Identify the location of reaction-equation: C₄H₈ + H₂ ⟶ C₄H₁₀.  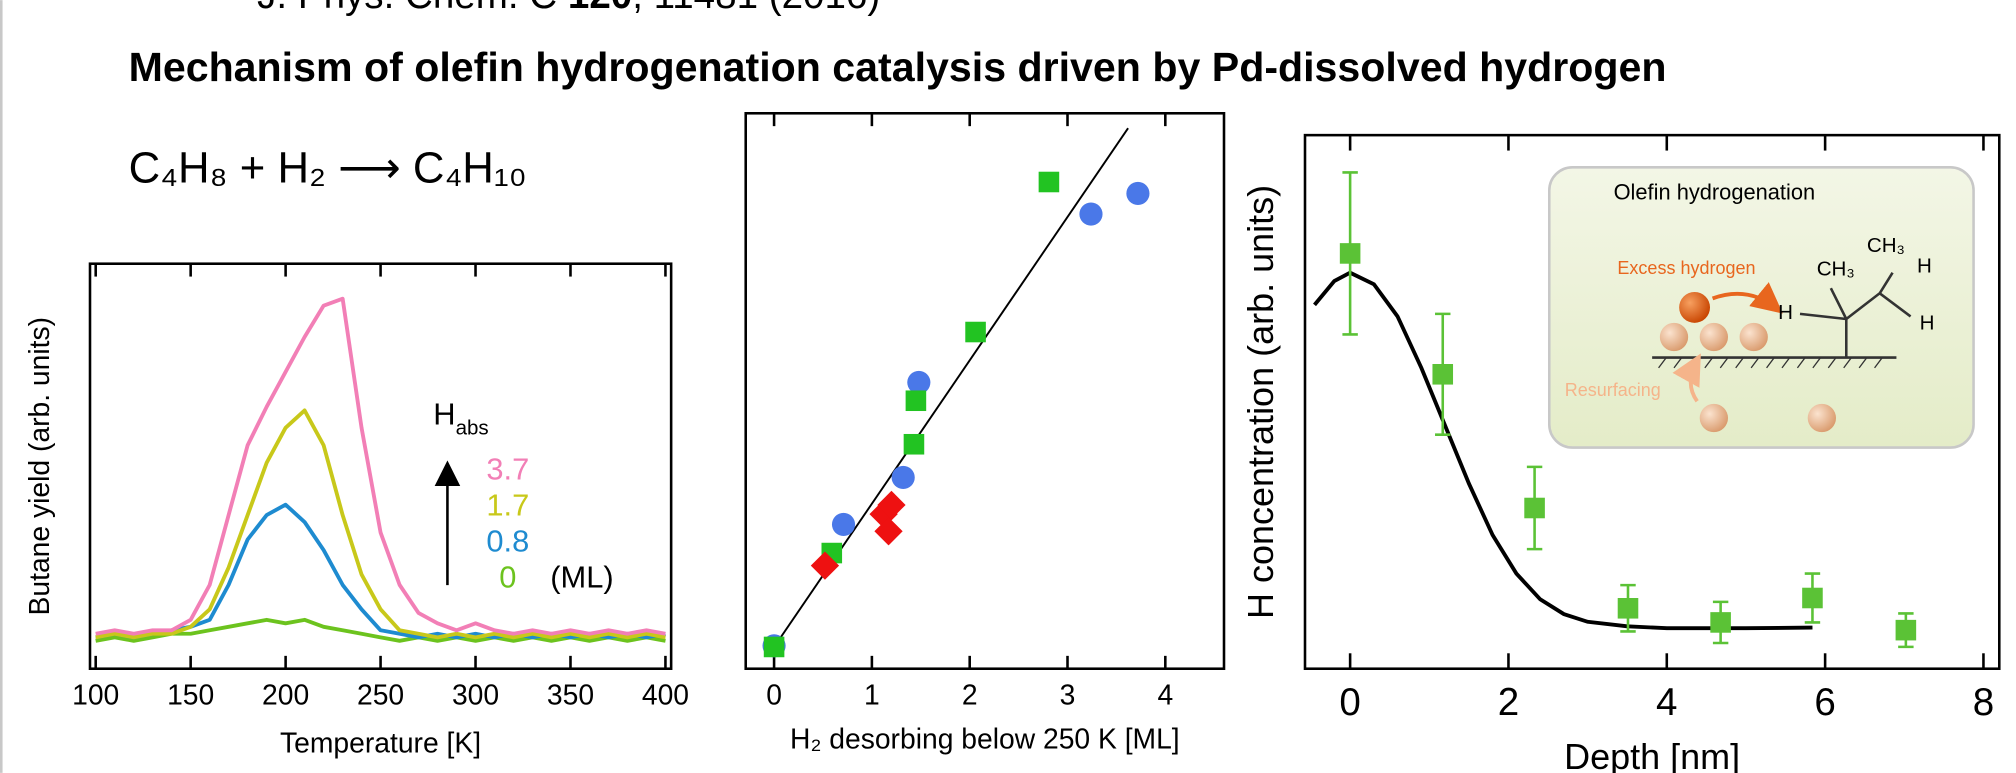
(328, 168).